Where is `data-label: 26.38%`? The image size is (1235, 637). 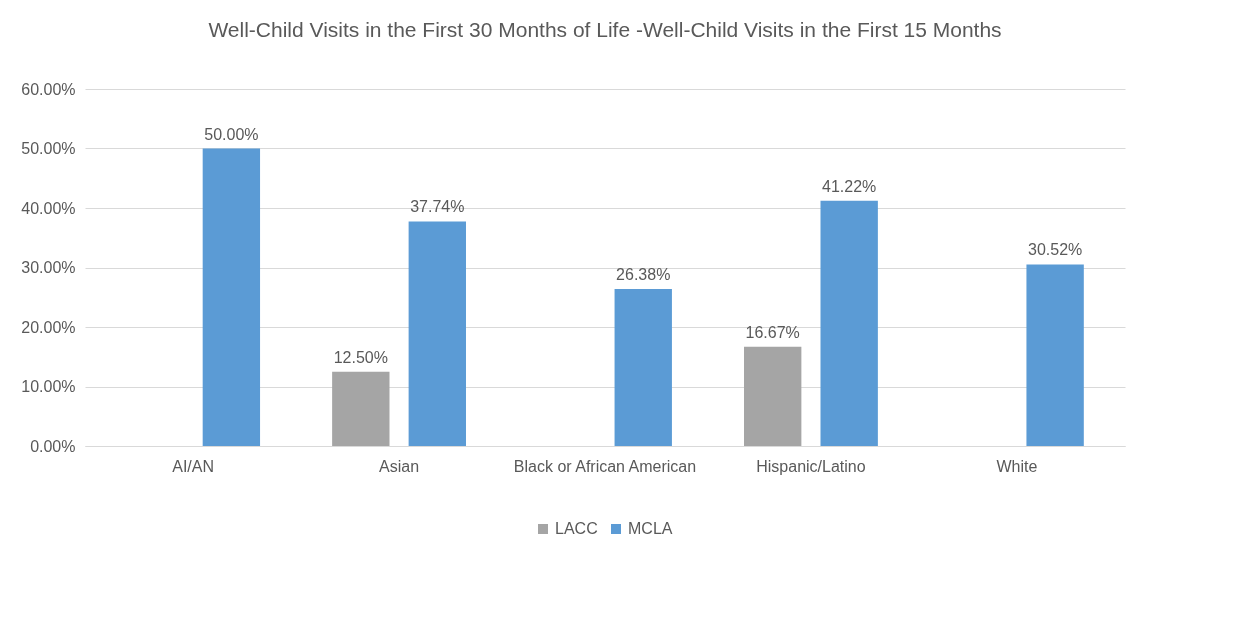 data-label: 26.38% is located at coordinates (643, 275).